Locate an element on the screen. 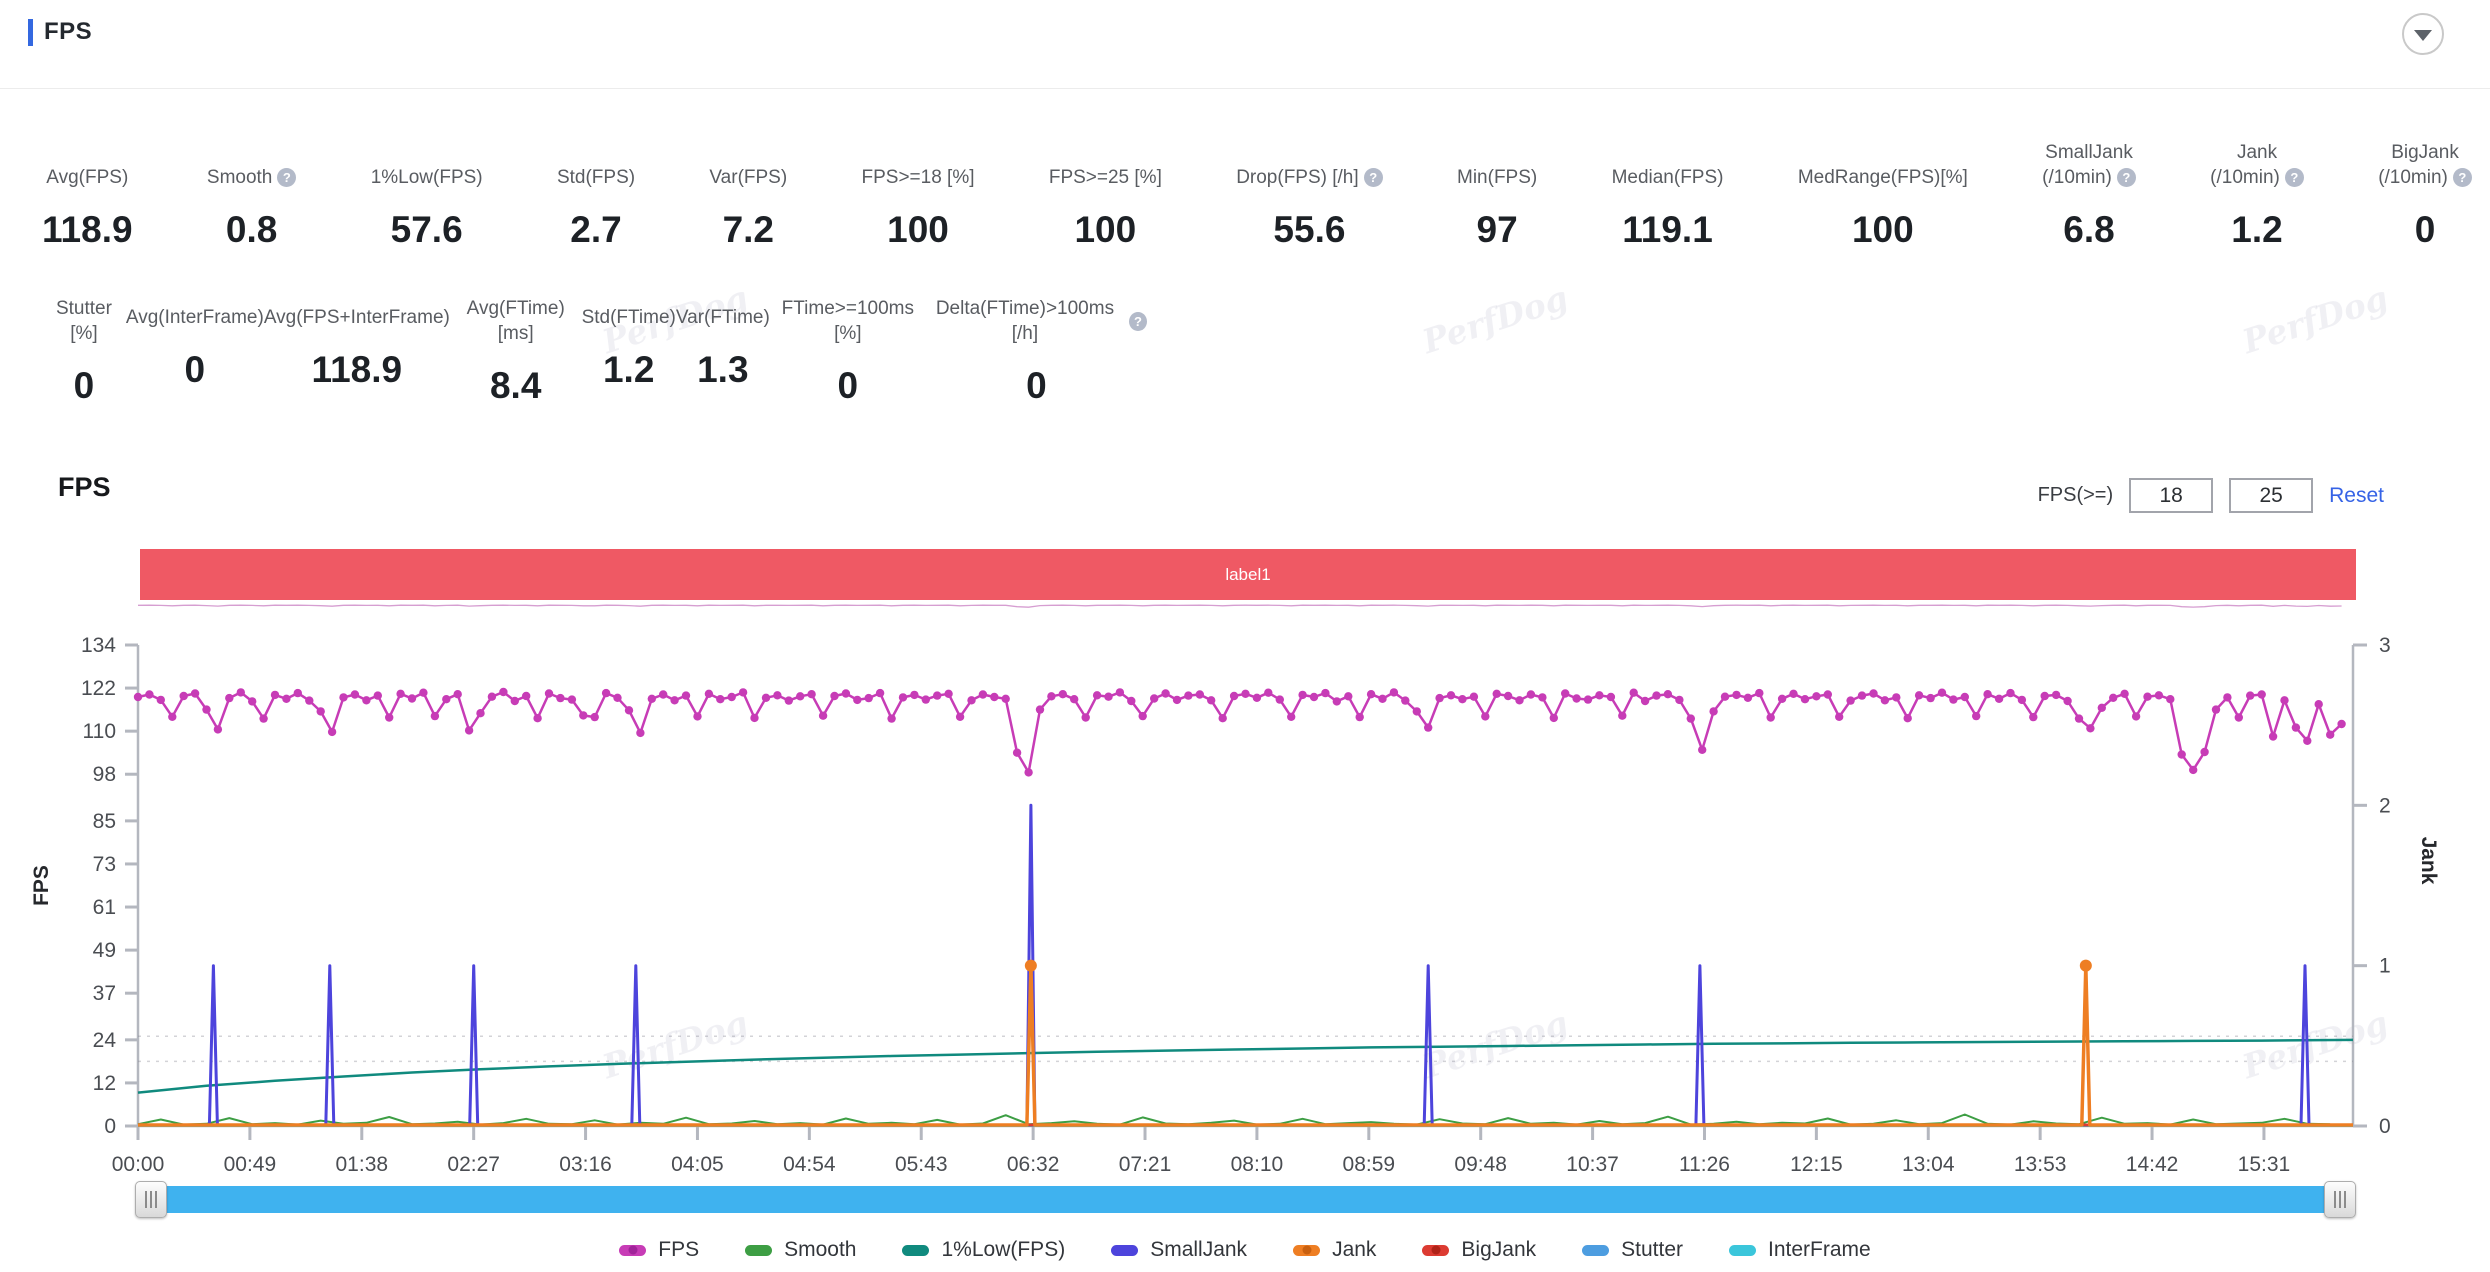 The width and height of the screenshot is (2490, 1272). fps-threshold-controls: FPS(>=) Reset is located at coordinates (2211, 495).